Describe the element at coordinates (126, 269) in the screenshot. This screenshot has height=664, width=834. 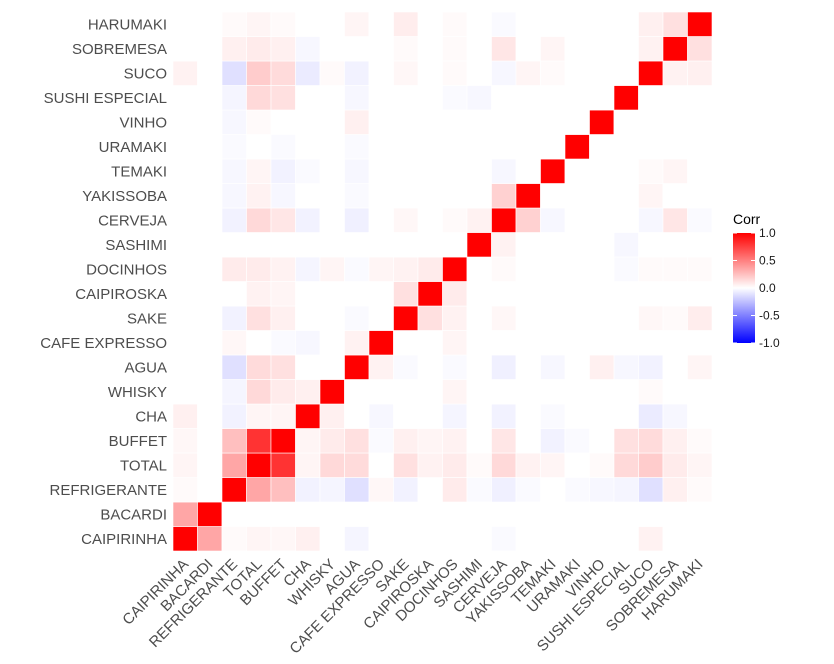
I see `y-tick-label: DOCINHOS` at that location.